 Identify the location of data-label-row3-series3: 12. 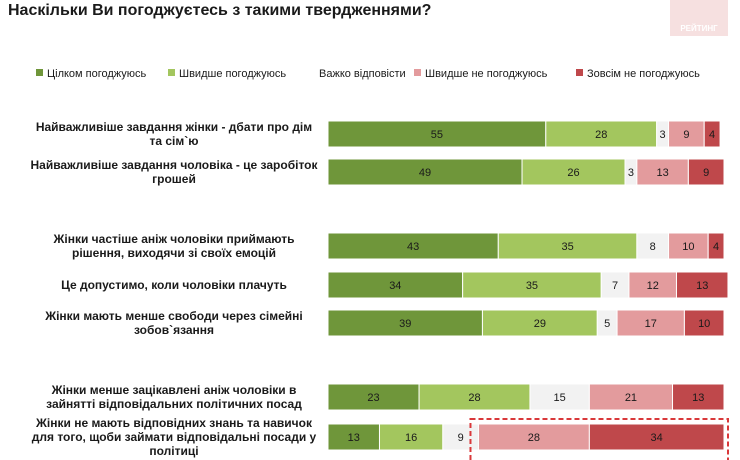
(653, 286).